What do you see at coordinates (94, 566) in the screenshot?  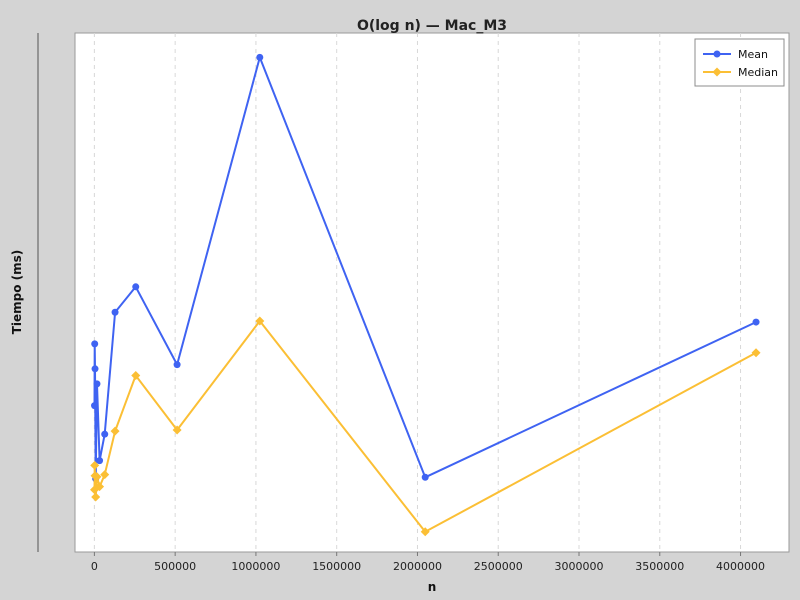 I see `x-tick-label: 0` at bounding box center [94, 566].